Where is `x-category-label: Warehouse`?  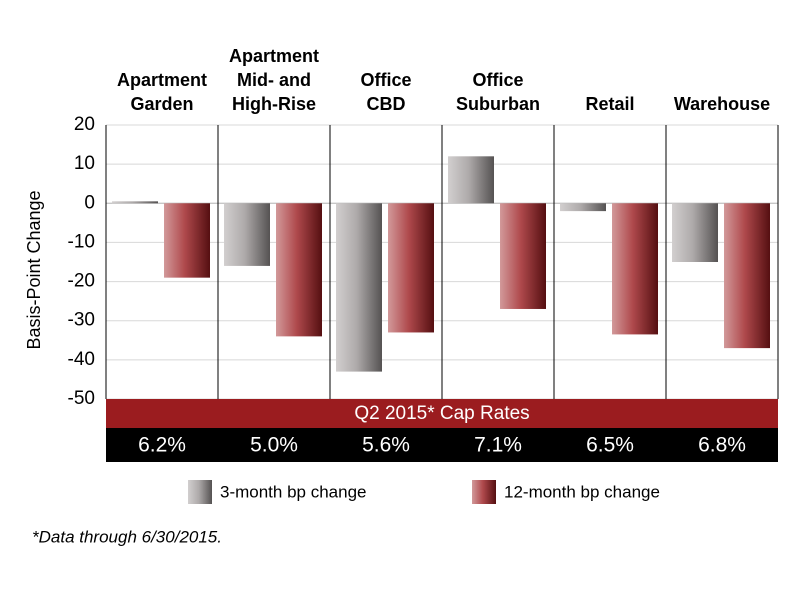 x-category-label: Warehouse is located at coordinates (722, 104).